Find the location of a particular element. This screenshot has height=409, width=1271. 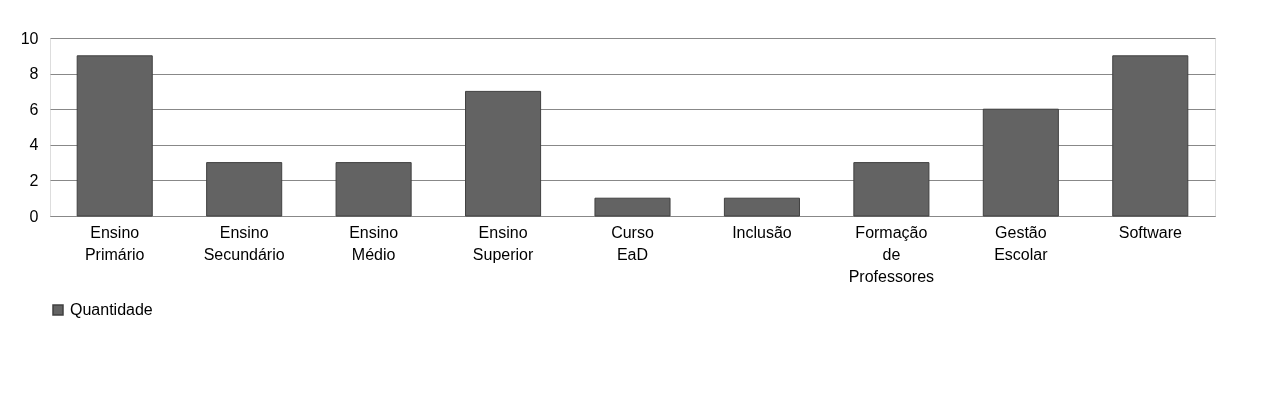

legend-label: Quantidade is located at coordinates (111, 309).